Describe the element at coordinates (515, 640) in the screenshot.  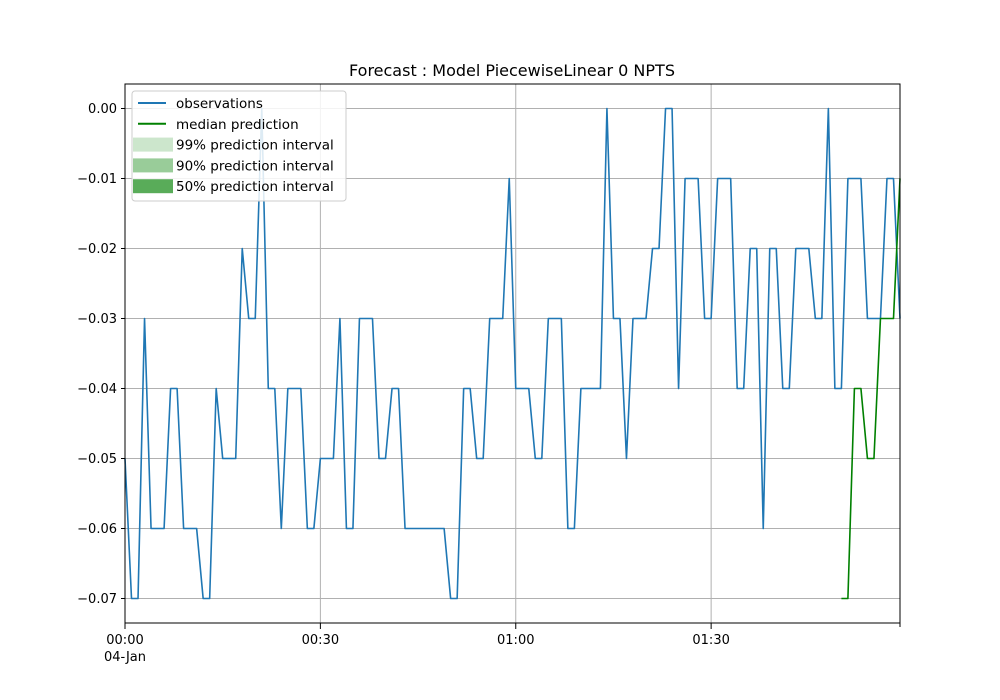
I see `x-tick-label: 01:00` at that location.